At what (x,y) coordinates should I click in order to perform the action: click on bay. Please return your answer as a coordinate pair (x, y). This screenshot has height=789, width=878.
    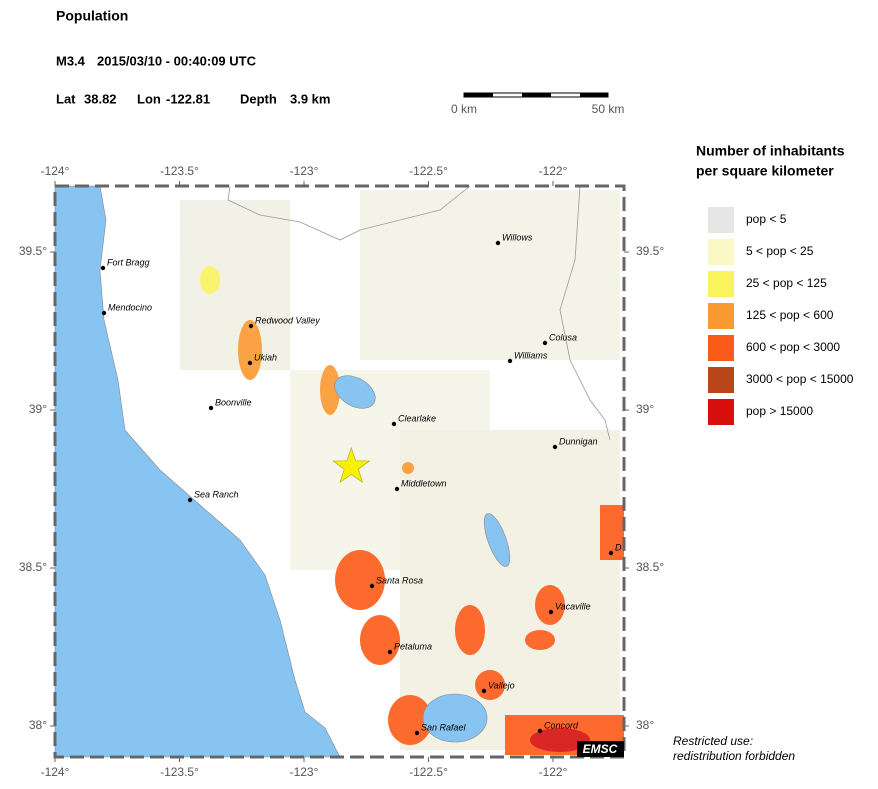
    Looking at the image, I should click on (455, 718).